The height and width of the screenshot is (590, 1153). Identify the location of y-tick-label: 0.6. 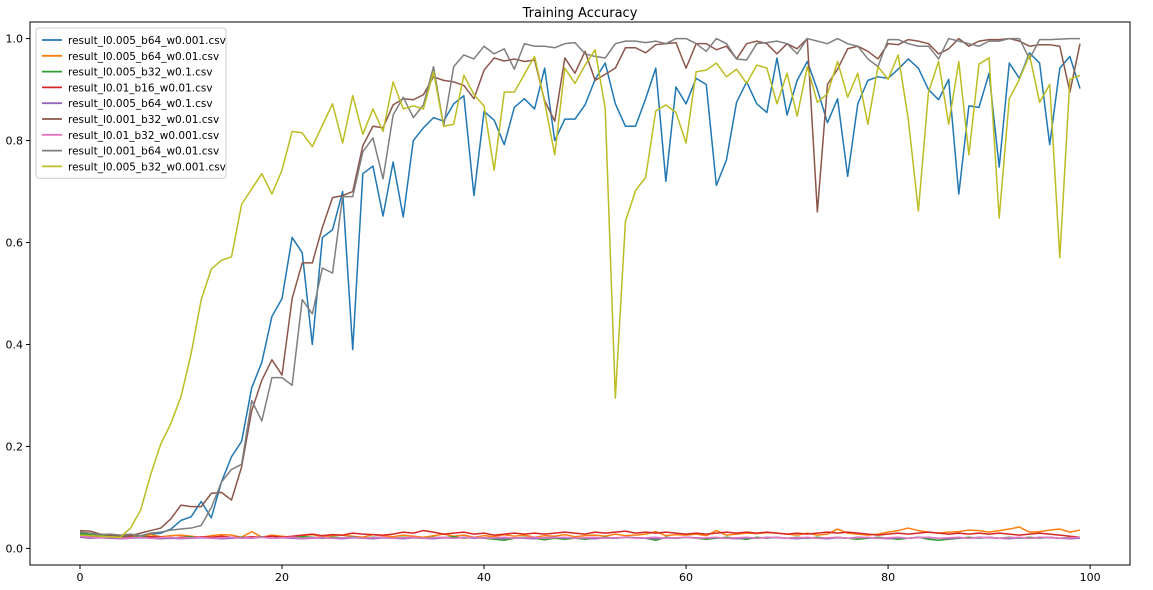
(15, 243).